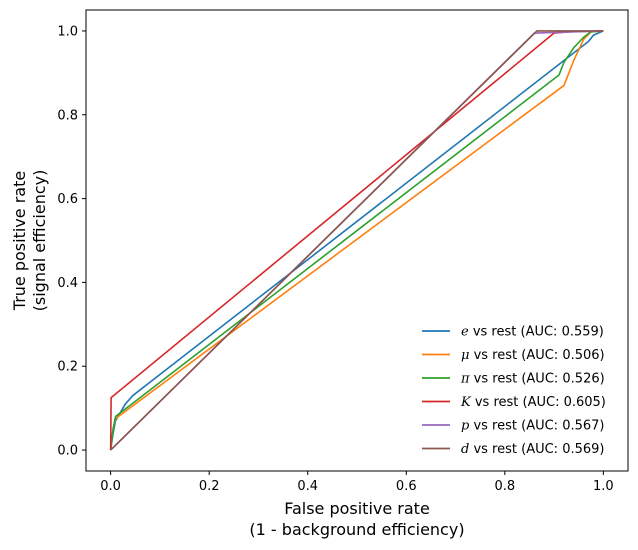 The image size is (638, 550). What do you see at coordinates (536, 355) in the screenshot?
I see `legend-label-1: vs rest (AUC: 0.506)` at bounding box center [536, 355].